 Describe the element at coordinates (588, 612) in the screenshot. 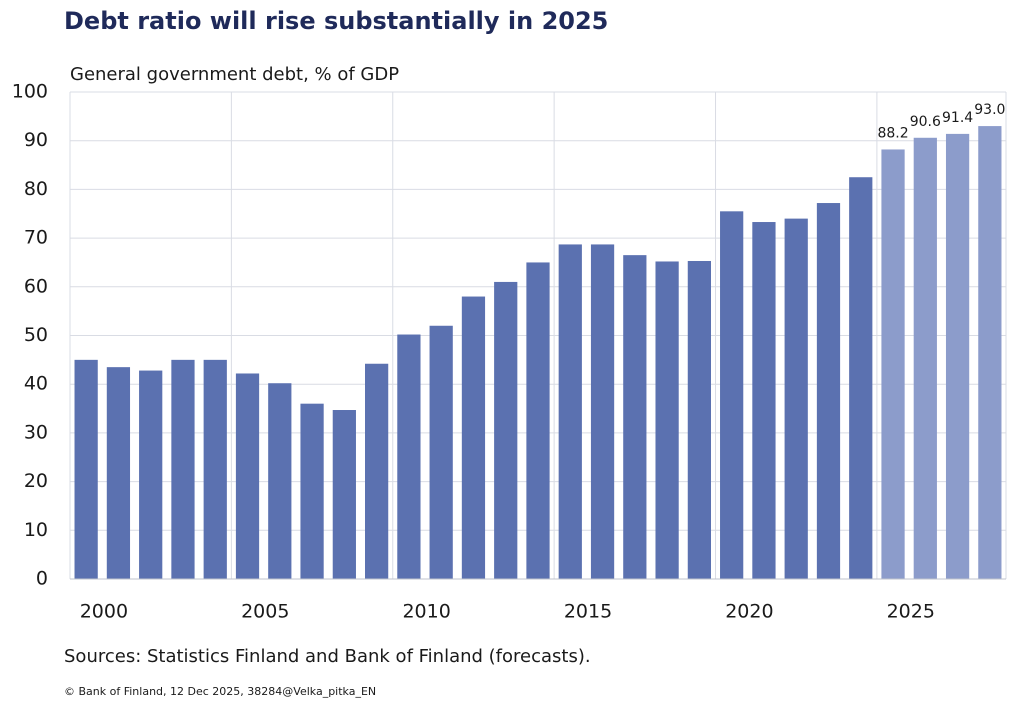

I see `x-tick-label: 2015` at that location.